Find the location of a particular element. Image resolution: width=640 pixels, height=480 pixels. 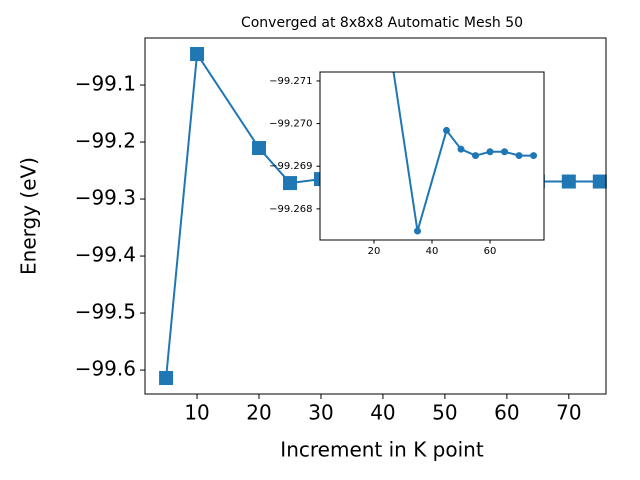

inset-background is located at coordinates (432, 156).